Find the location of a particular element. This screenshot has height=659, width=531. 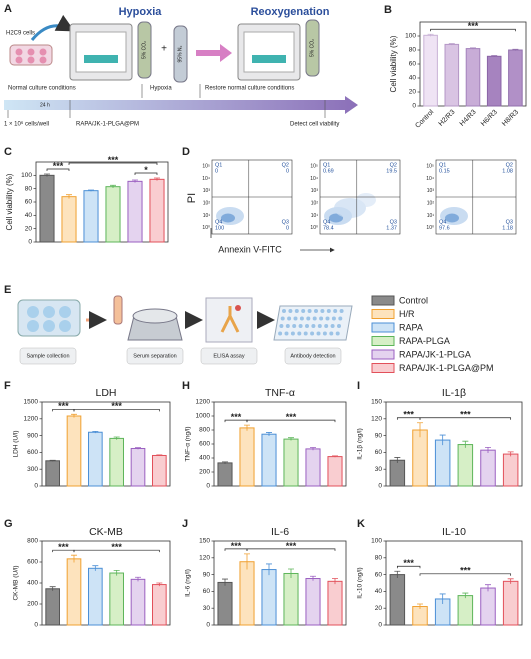

y-tick-label: 120 is located at coordinates (376, 419).